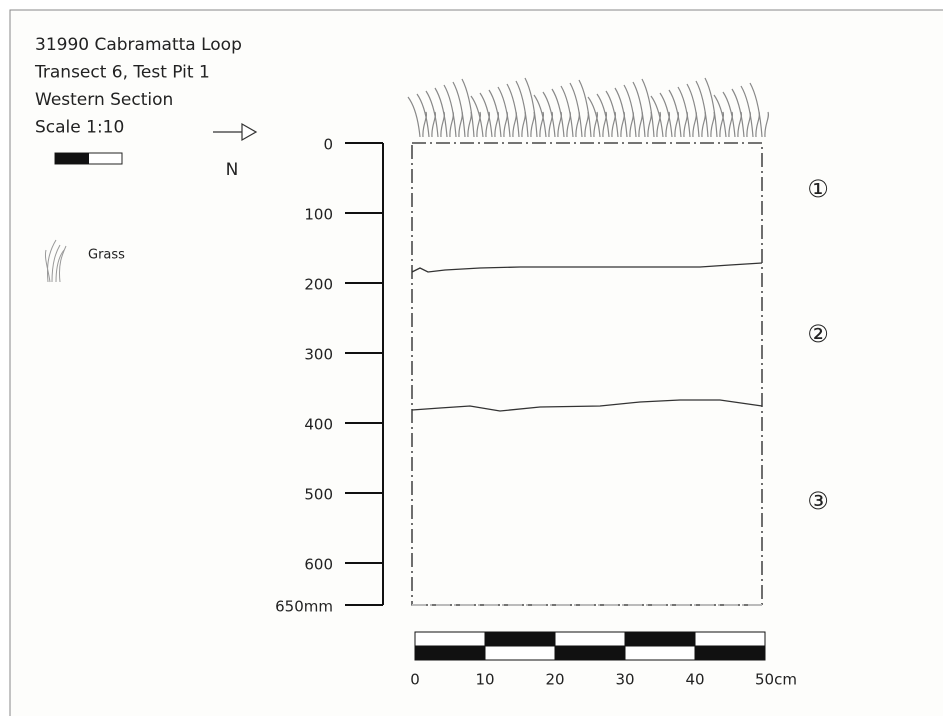 The image size is (943, 716). I want to click on depth-tick-label: 200, so click(318, 285).